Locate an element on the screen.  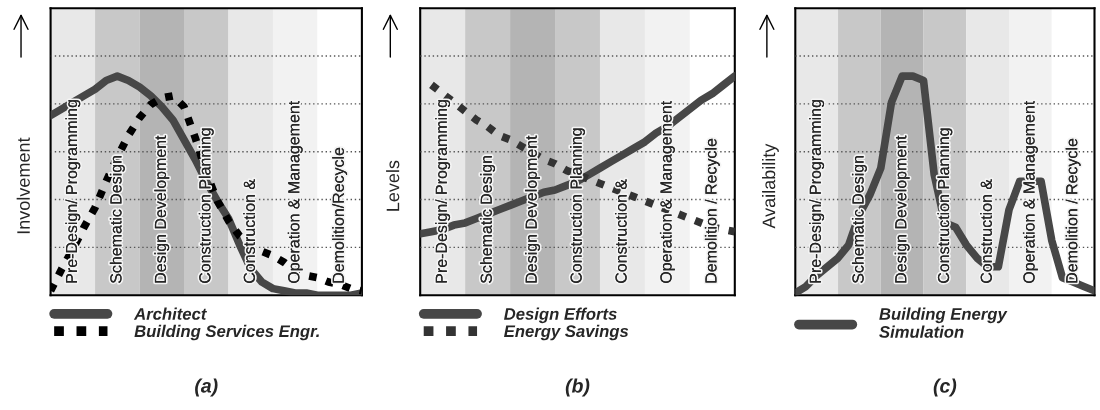
x-tick-label: Demolition/Recycle is located at coordinates (340, 215).